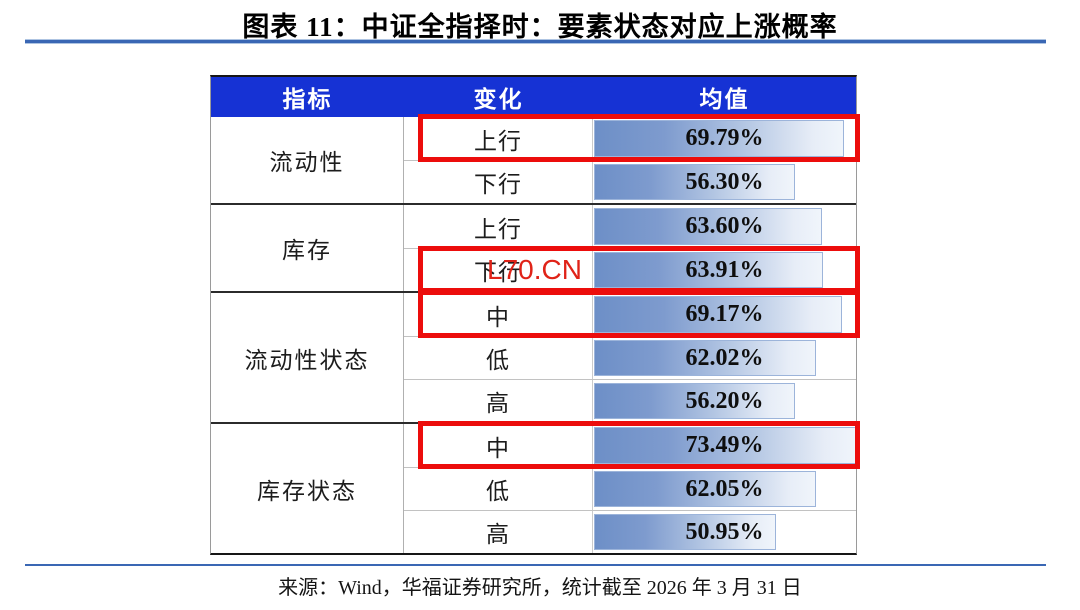 Image resolution: width=1080 pixels, height=610 pixels. I want to click on figure-title: 图表 11：中证全指择时：要素状态对应上涨概率, so click(540, 27).